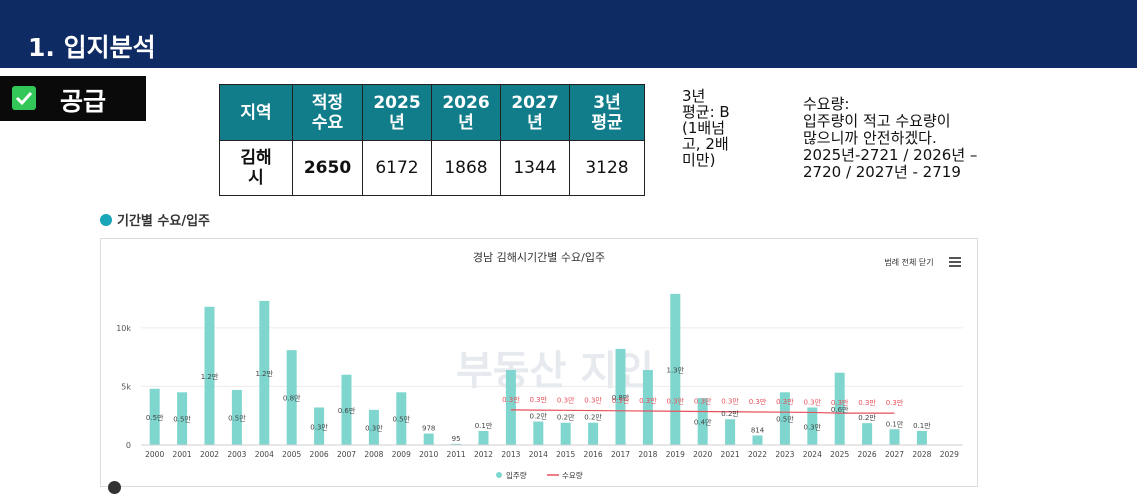  Describe the element at coordinates (483, 454) in the screenshot. I see `x-tick-label: 2012` at that location.